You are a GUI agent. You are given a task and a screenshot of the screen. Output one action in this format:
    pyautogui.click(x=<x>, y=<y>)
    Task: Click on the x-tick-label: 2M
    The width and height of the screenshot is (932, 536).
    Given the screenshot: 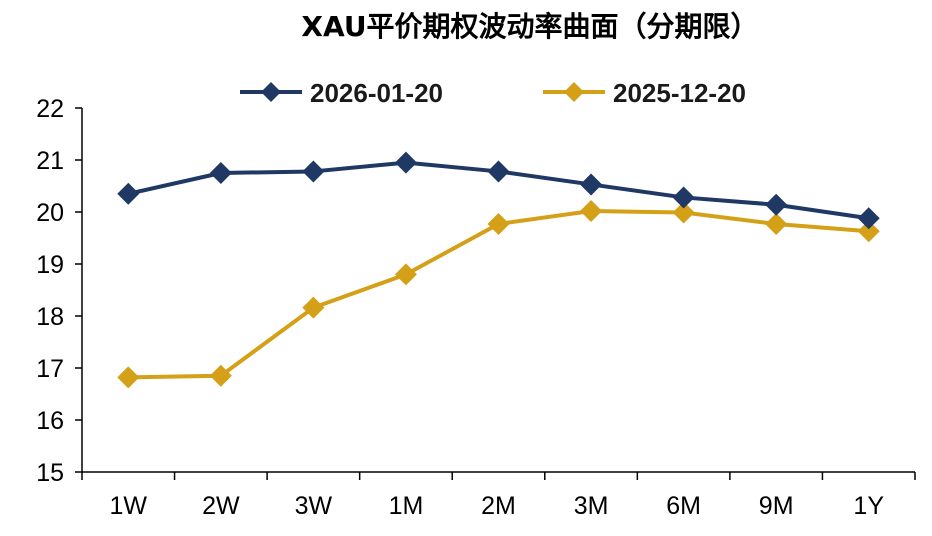 What is the action you would take?
    pyautogui.click(x=498, y=506)
    